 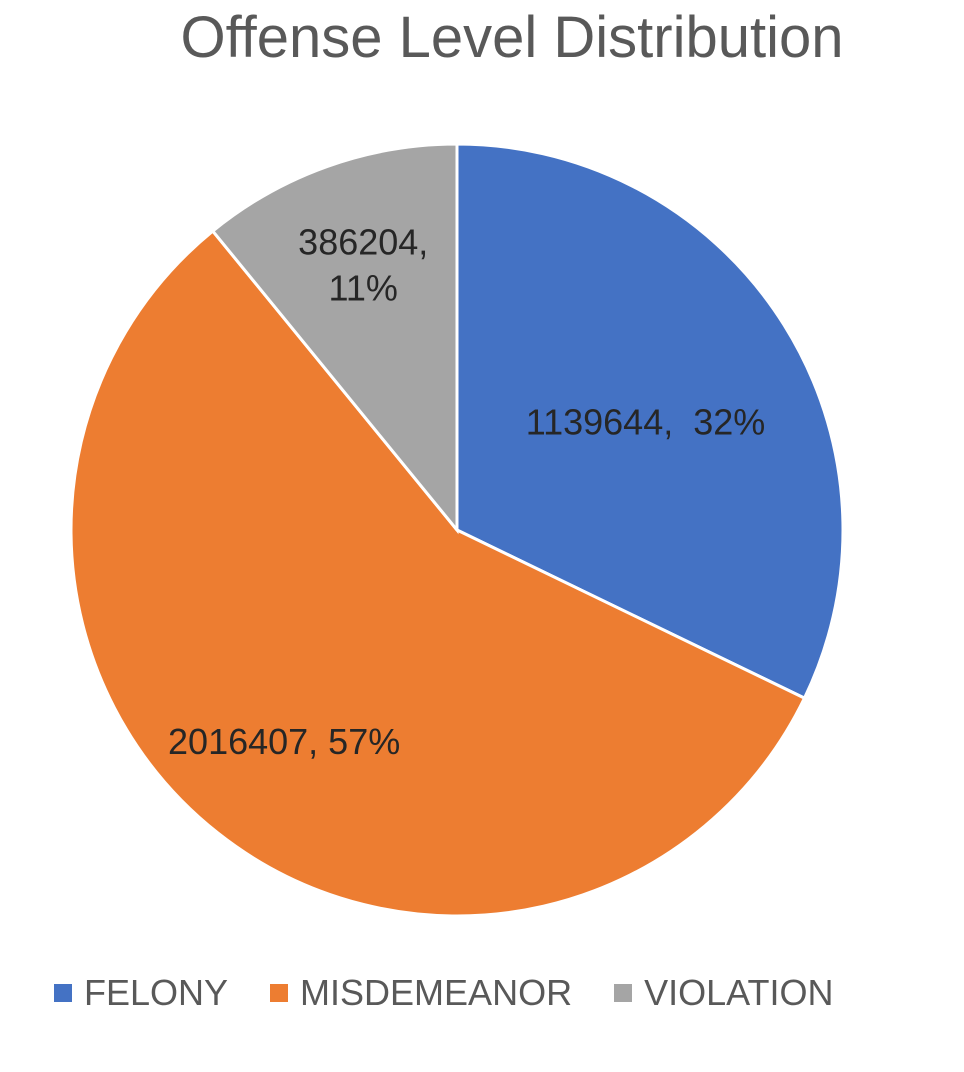 I want to click on legend-swatch-misdemeanor, so click(x=279, y=993).